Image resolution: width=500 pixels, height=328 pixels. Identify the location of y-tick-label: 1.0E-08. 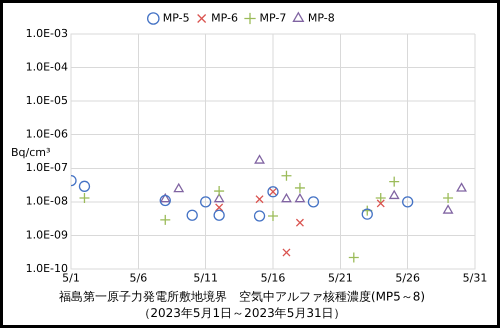
(47, 201).